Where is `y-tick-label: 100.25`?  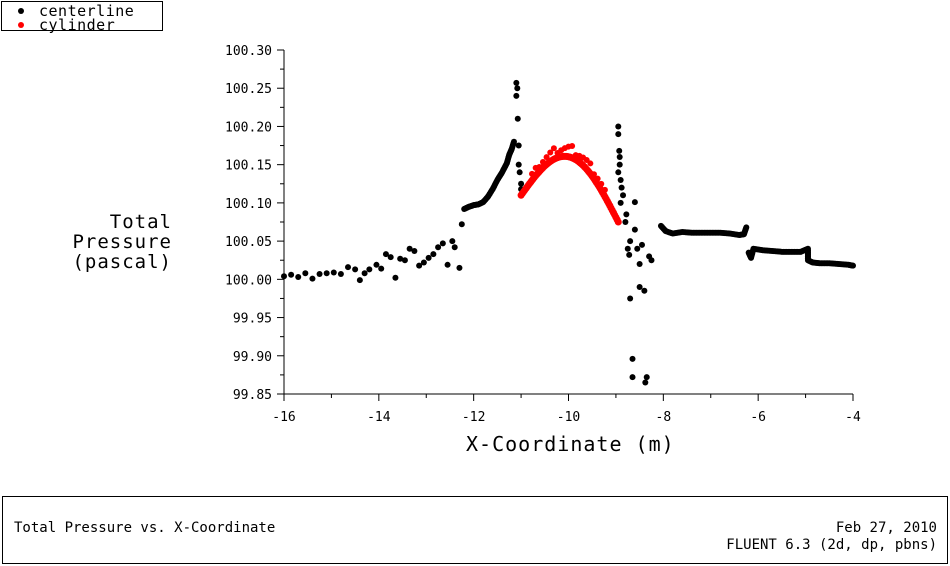 y-tick-label: 100.25 is located at coordinates (248, 89).